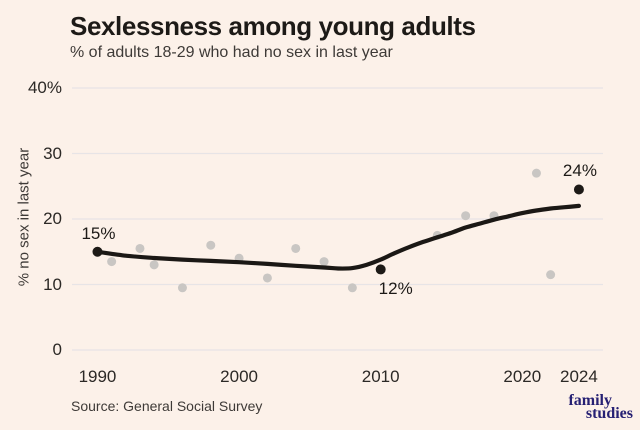 The width and height of the screenshot is (640, 430). Describe the element at coordinates (97, 376) in the screenshot. I see `x-tick-label: 1990` at that location.